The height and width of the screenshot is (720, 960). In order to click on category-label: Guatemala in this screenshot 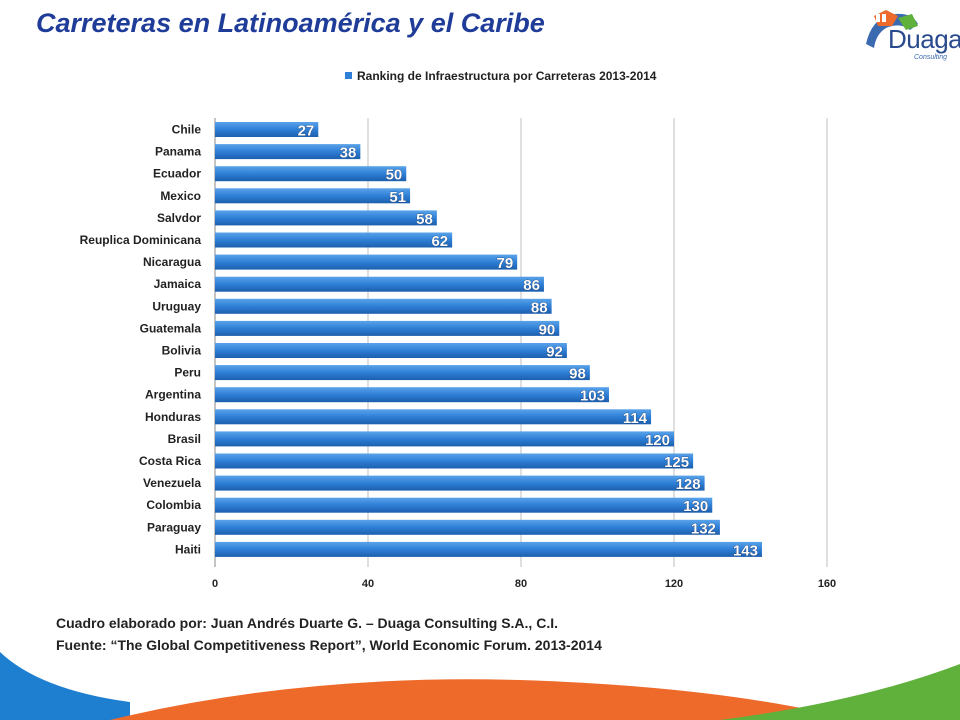, I will do `click(171, 328)`.